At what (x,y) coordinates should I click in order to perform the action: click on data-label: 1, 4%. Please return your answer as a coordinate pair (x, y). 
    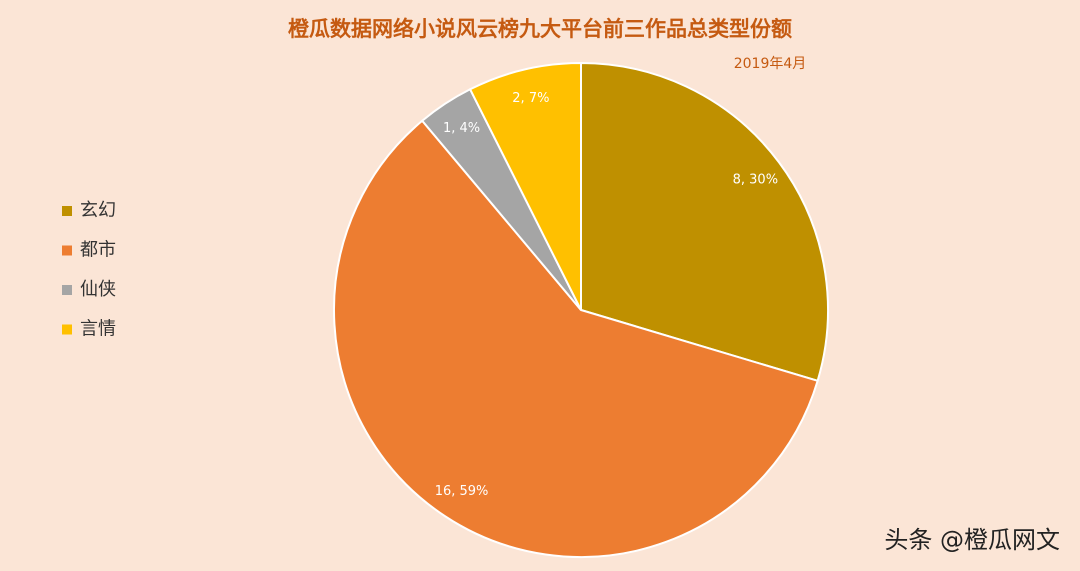
    Looking at the image, I should click on (461, 128).